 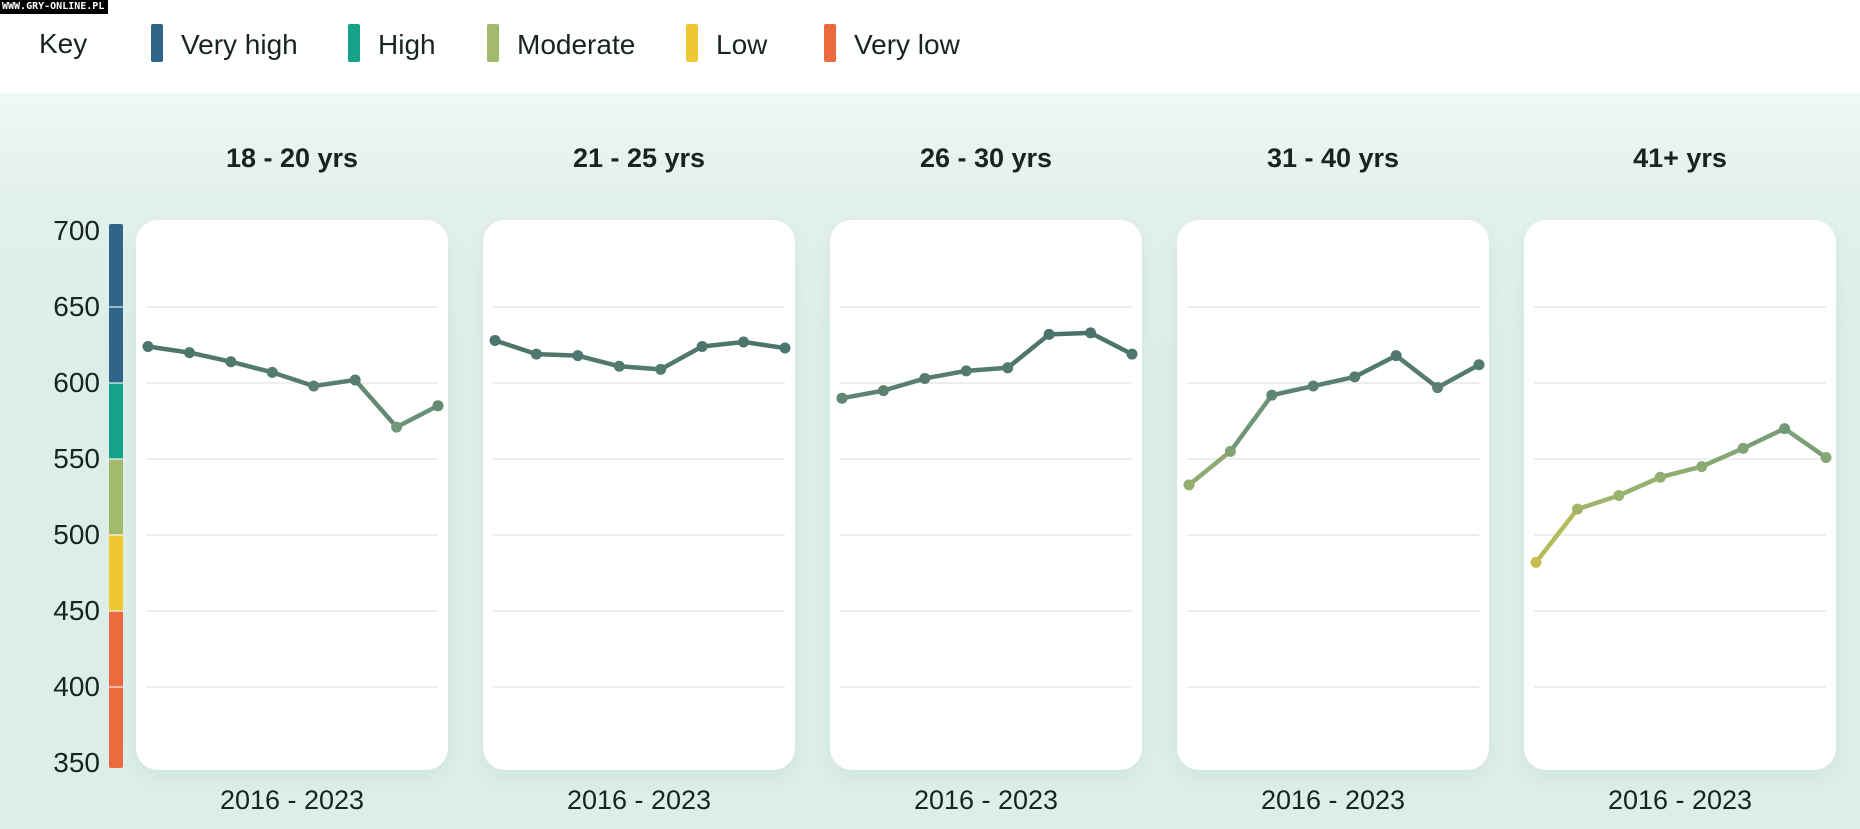 I want to click on key-bar: Key Very high High Moderate Low Very low, so click(x=930, y=46).